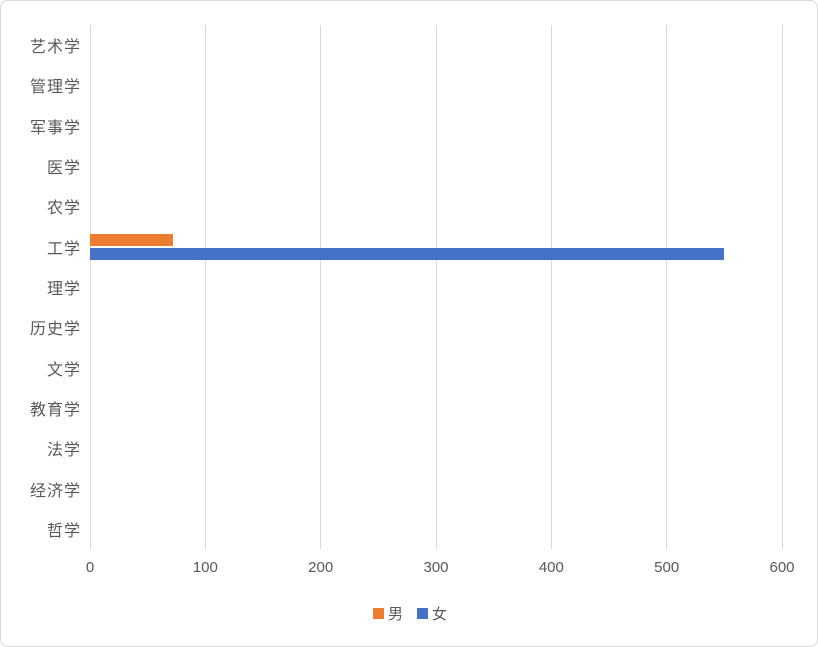  I want to click on y-axis-label: 文学, so click(63, 370).